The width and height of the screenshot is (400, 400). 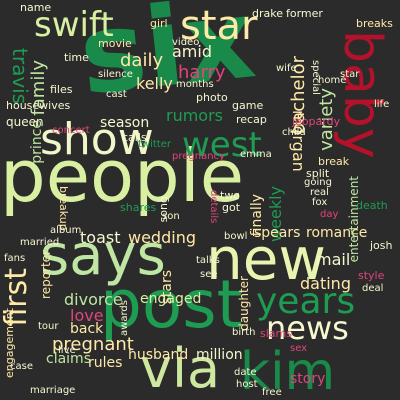 What do you see at coordinates (276, 333) in the screenshot?
I see `word-slams: slams` at bounding box center [276, 333].